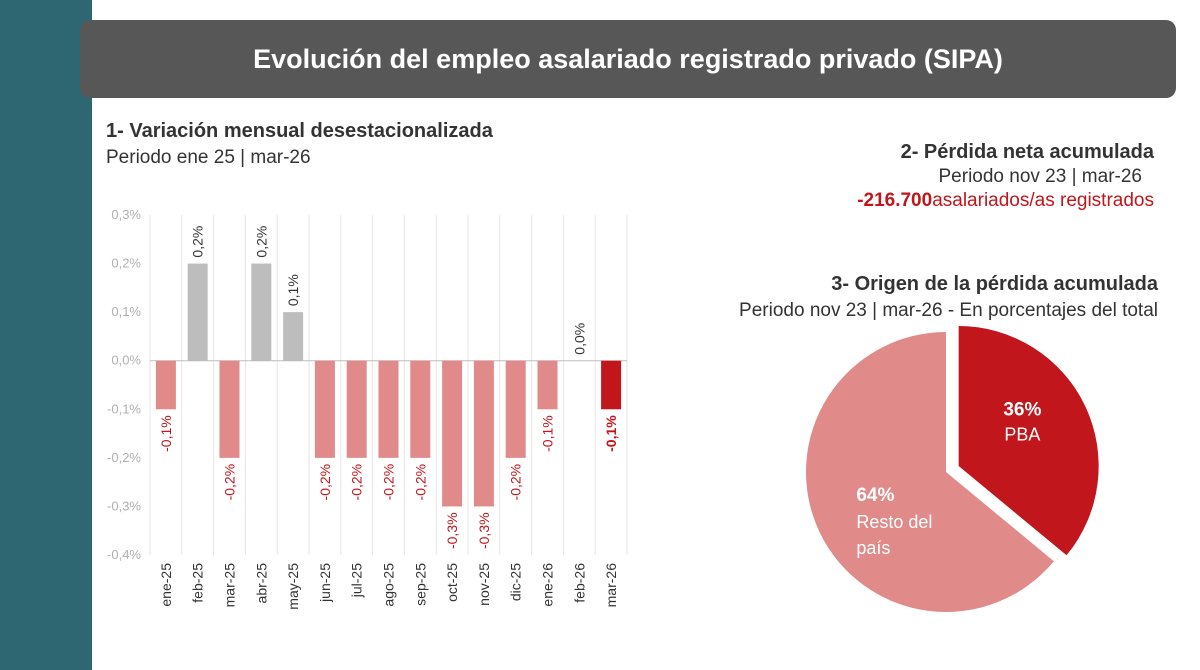 The image size is (1200, 670). Describe the element at coordinates (357, 580) in the screenshot. I see `x-tick-label: jul-25` at that location.